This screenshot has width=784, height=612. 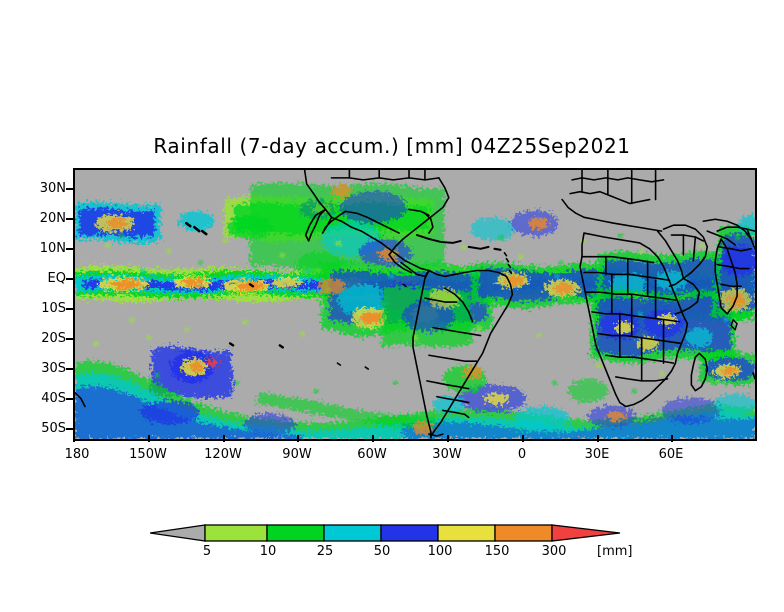 I want to click on y-tick-label: 10S, so click(x=53, y=308).